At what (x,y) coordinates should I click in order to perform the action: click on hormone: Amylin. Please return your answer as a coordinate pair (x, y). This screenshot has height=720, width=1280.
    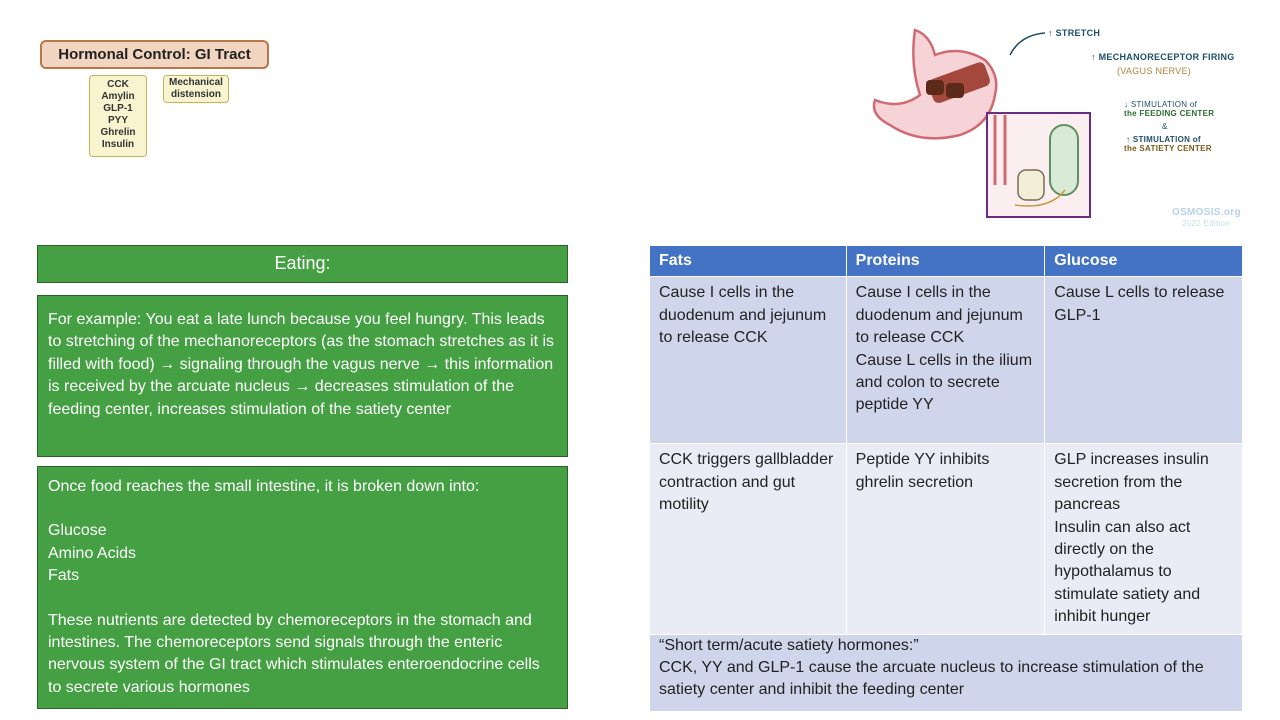
    Looking at the image, I should click on (118, 96).